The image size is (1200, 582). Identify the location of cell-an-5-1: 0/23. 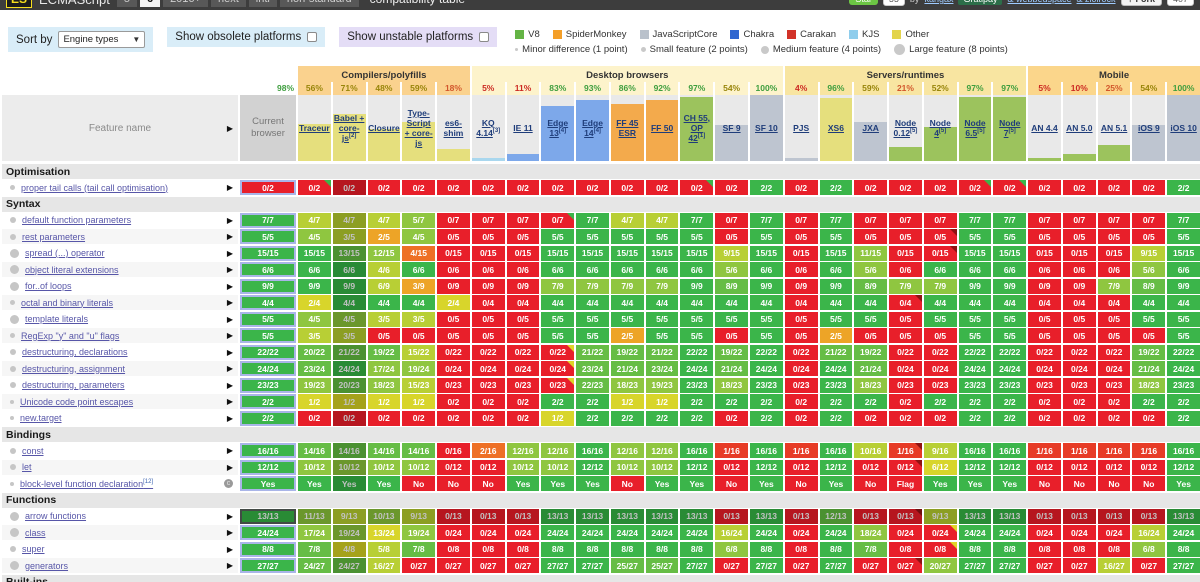
(1114, 385).